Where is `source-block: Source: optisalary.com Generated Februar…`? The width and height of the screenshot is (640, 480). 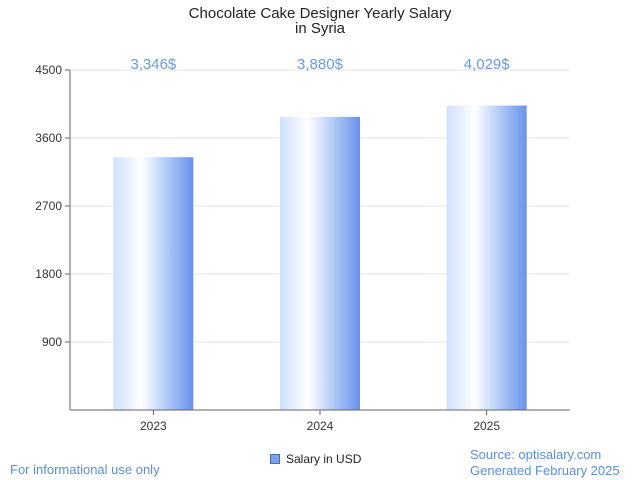
source-block: Source: optisalary.com Generated Februar… is located at coordinates (545, 463).